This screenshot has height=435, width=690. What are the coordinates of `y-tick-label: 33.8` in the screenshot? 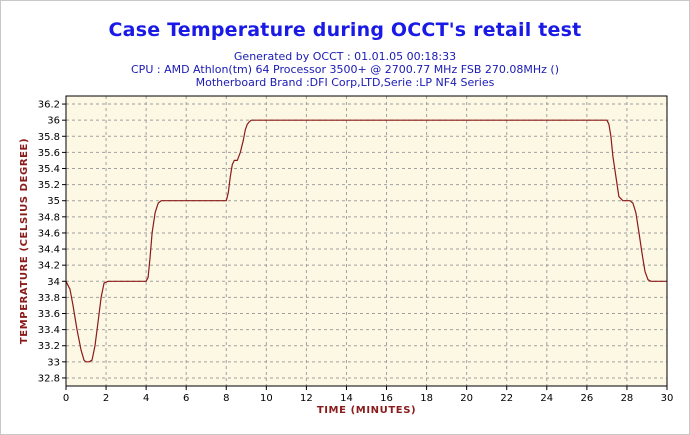 It's located at (49, 298).